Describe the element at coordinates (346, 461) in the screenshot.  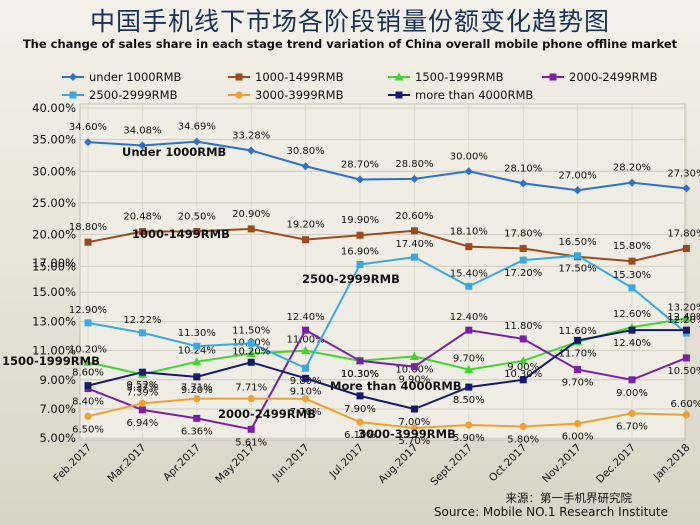
I see `x-tick-label: Jul.2017` at that location.